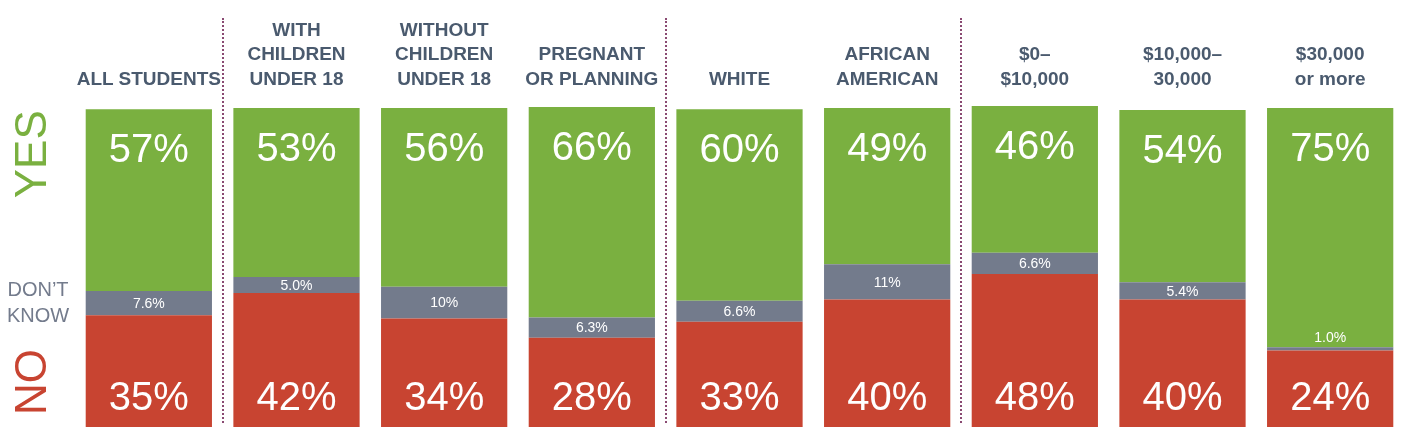 The image size is (1408, 427). I want to click on data-label: 5.4%, so click(1182, 290).